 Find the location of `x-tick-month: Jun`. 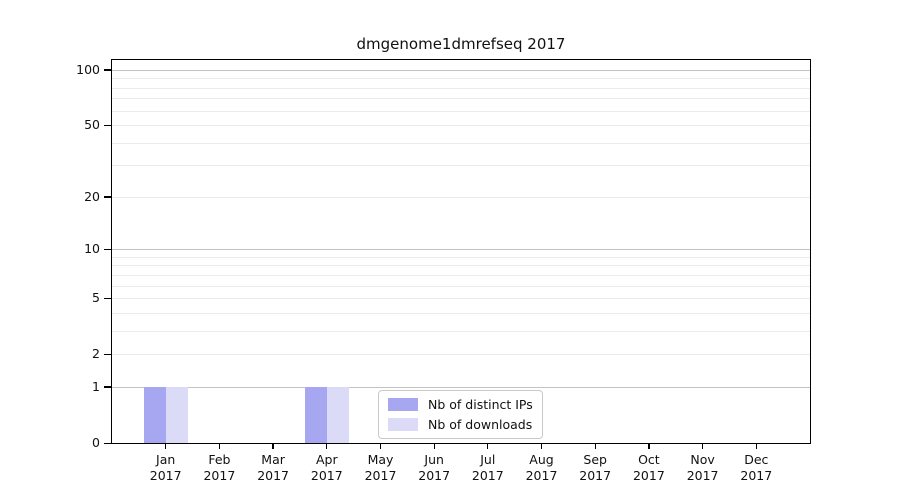

x-tick-month: Jun is located at coordinates (434, 459).